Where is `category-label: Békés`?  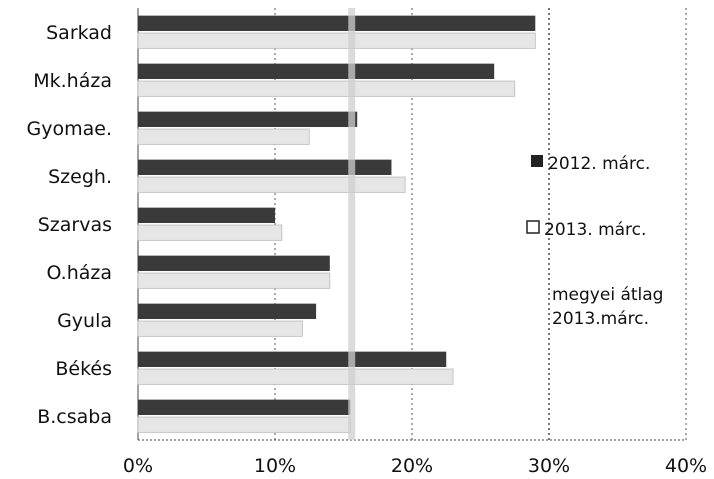
category-label: Békés is located at coordinates (83, 369).